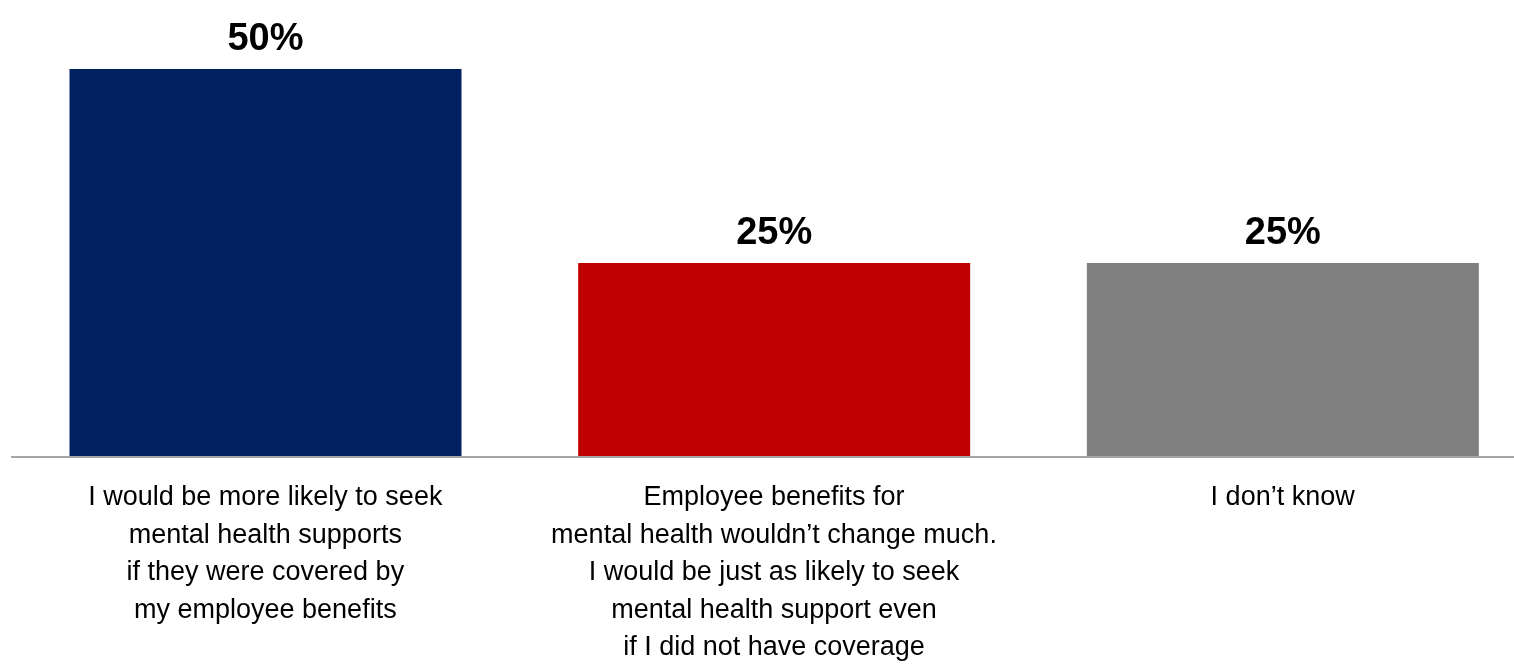  What do you see at coordinates (774, 571) in the screenshot?
I see `x-tick-label: Employee benefits for mental health wouldn’t change much. I would be just as likely to seek mental health support even if I did not have coverage` at bounding box center [774, 571].